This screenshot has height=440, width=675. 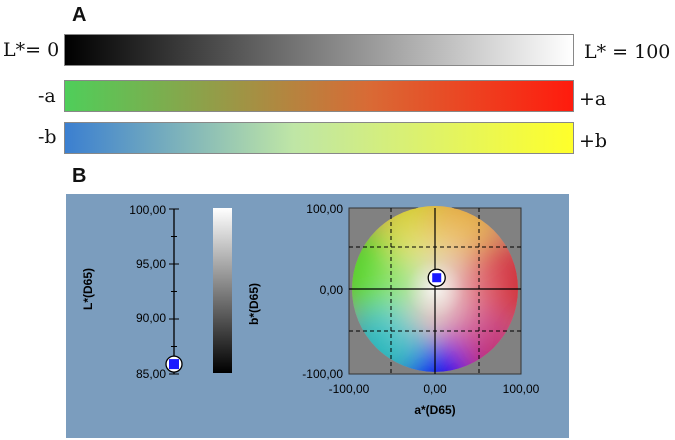 I want to click on b-gradient-bar, so click(x=319, y=138).